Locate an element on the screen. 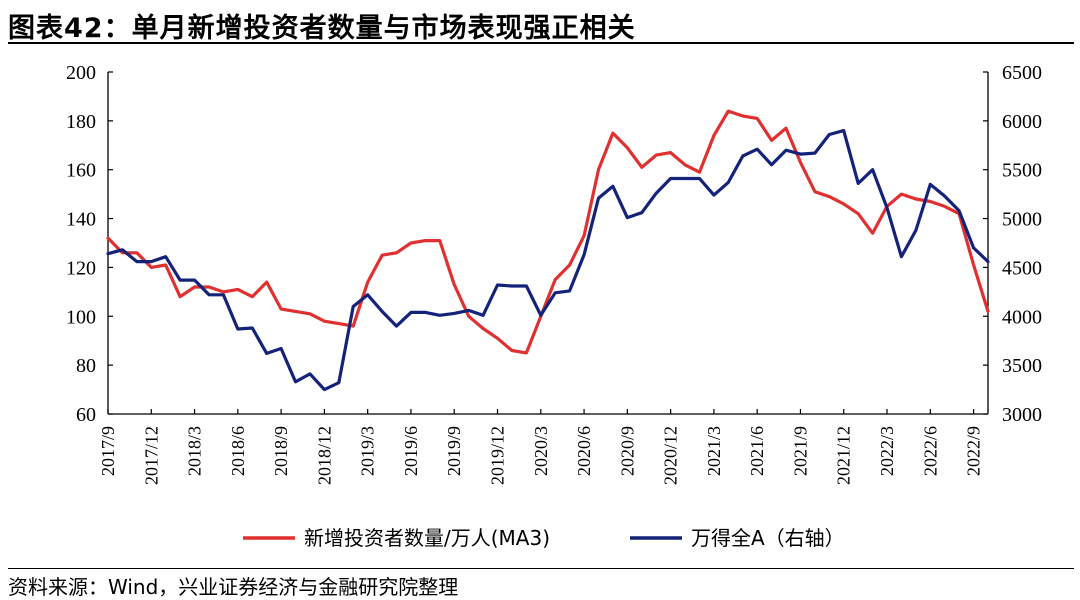 The height and width of the screenshot is (600, 1080). legend-label: 新增投资者数量/万人(MA3) is located at coordinates (427, 538).